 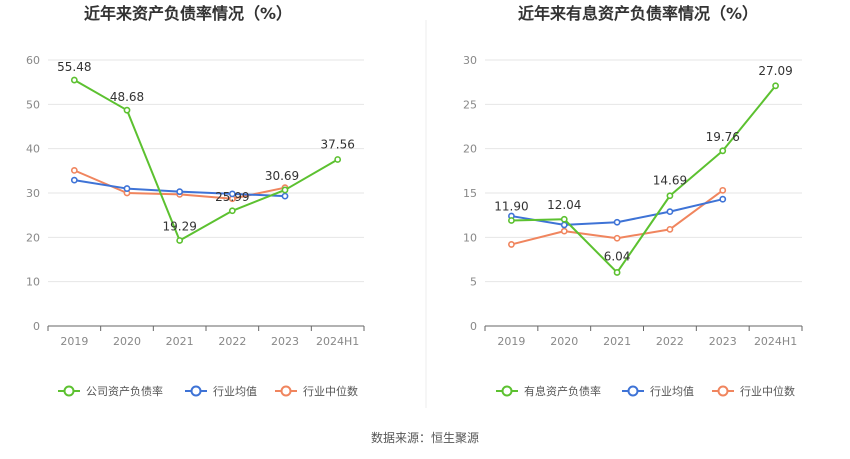 I want to click on legend-label: 有息资产负债率, so click(x=562, y=391).